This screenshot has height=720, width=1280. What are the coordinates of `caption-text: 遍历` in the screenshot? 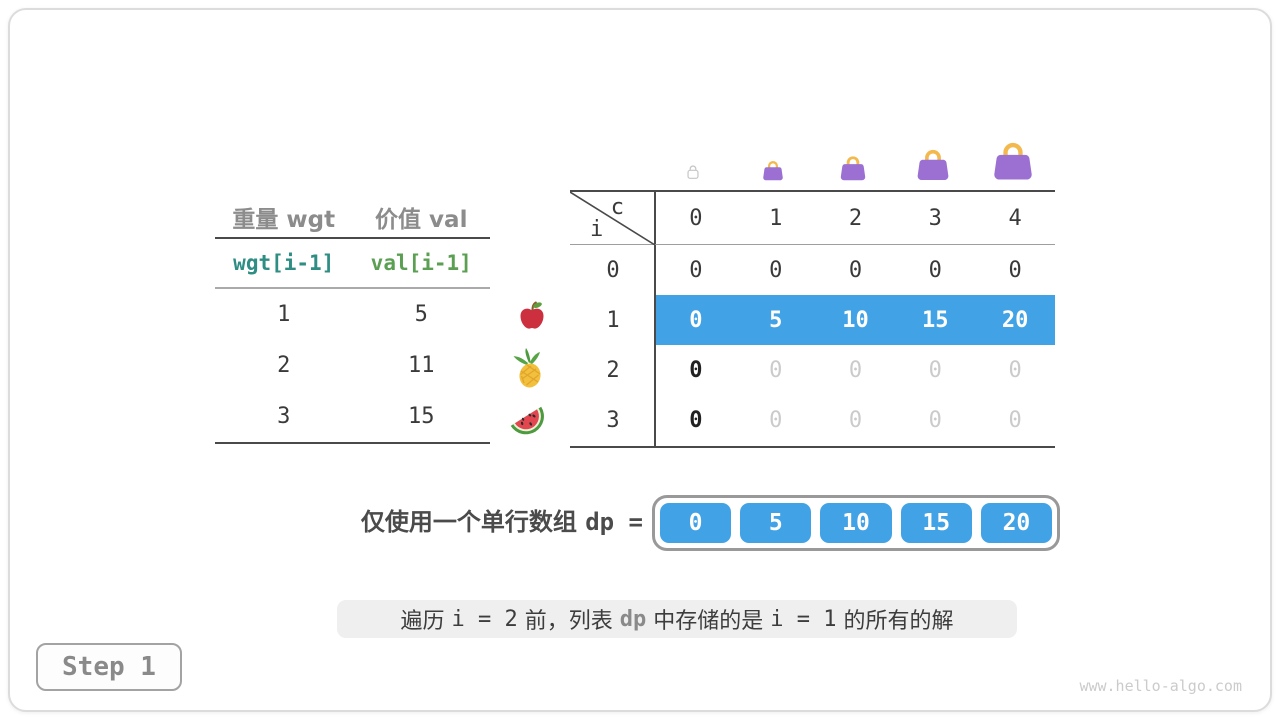 It's located at (426, 621).